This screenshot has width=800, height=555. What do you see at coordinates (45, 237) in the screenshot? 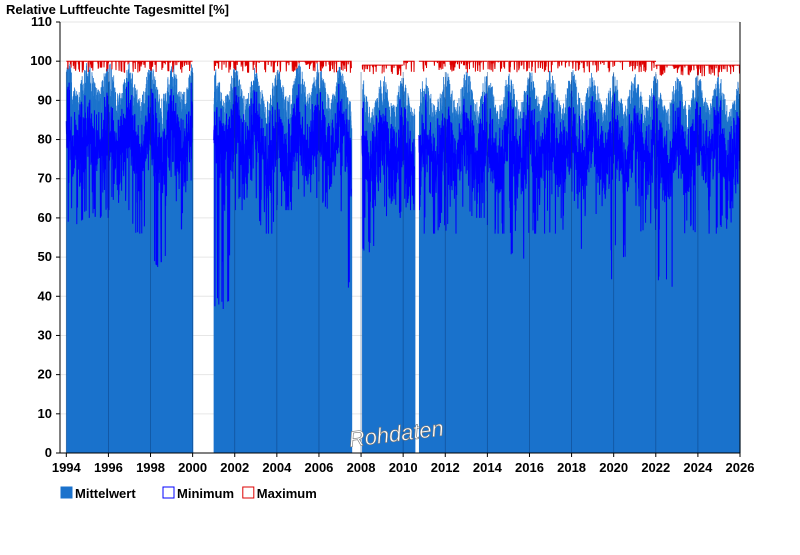
I see `y-tick-labels: 0 10 20 30 40 50 60 70 80 90 100 110` at bounding box center [45, 237].